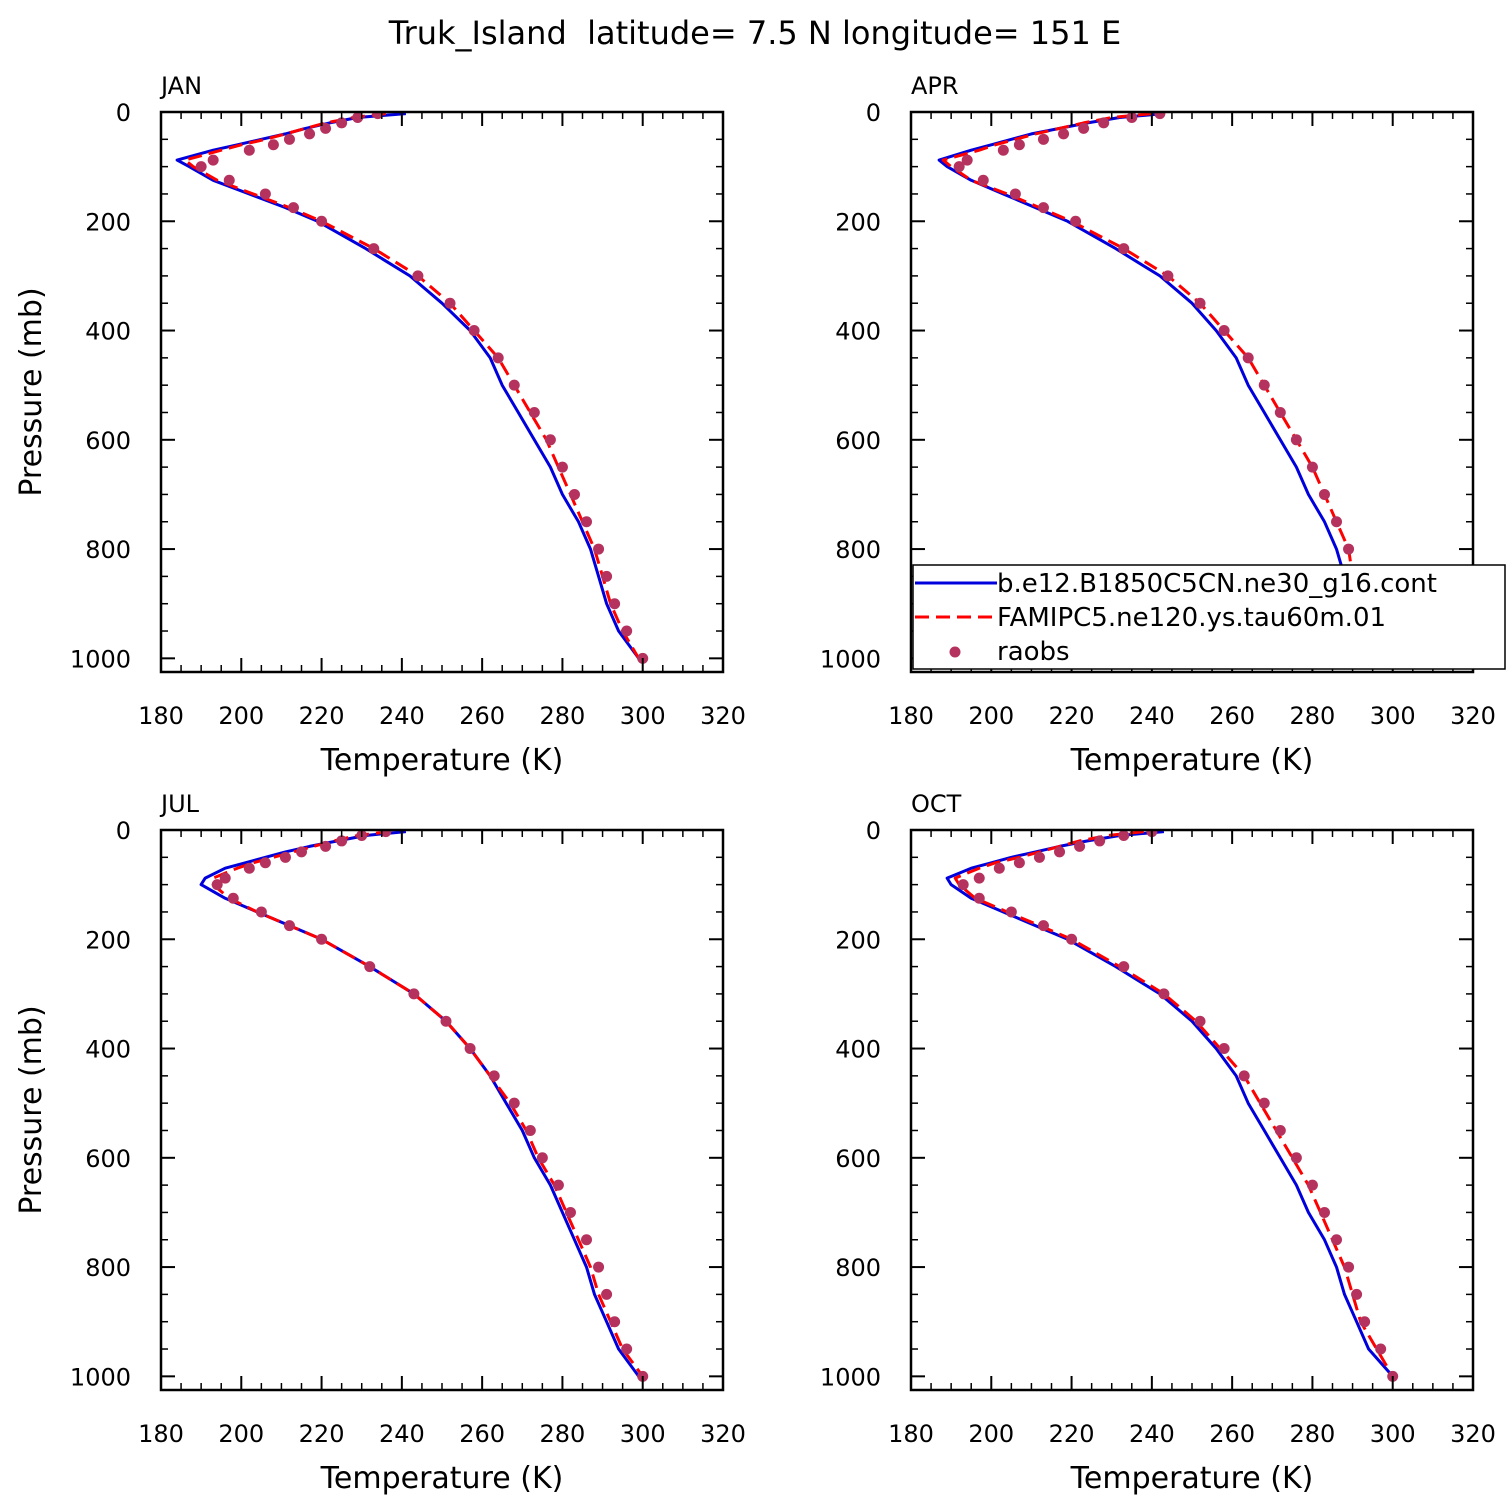 The image size is (1510, 1510). Describe the element at coordinates (858, 1050) in the screenshot. I see `y-tick-label: 400` at that location.